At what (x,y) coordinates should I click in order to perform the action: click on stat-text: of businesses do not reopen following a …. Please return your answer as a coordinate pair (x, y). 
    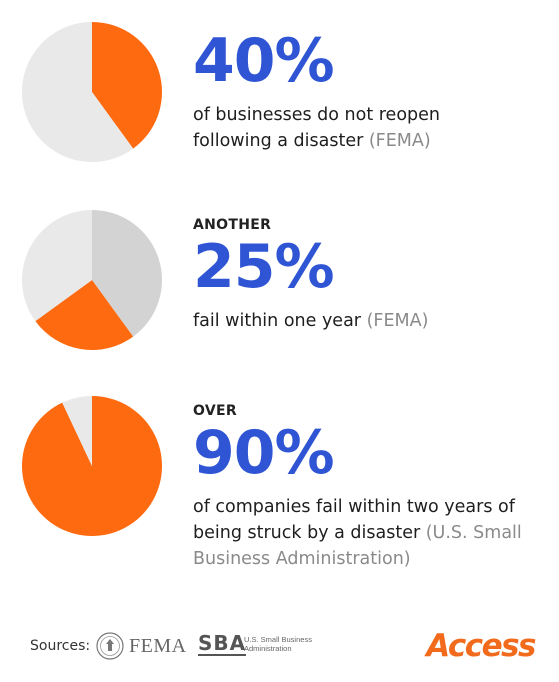
    Looking at the image, I should click on (316, 128).